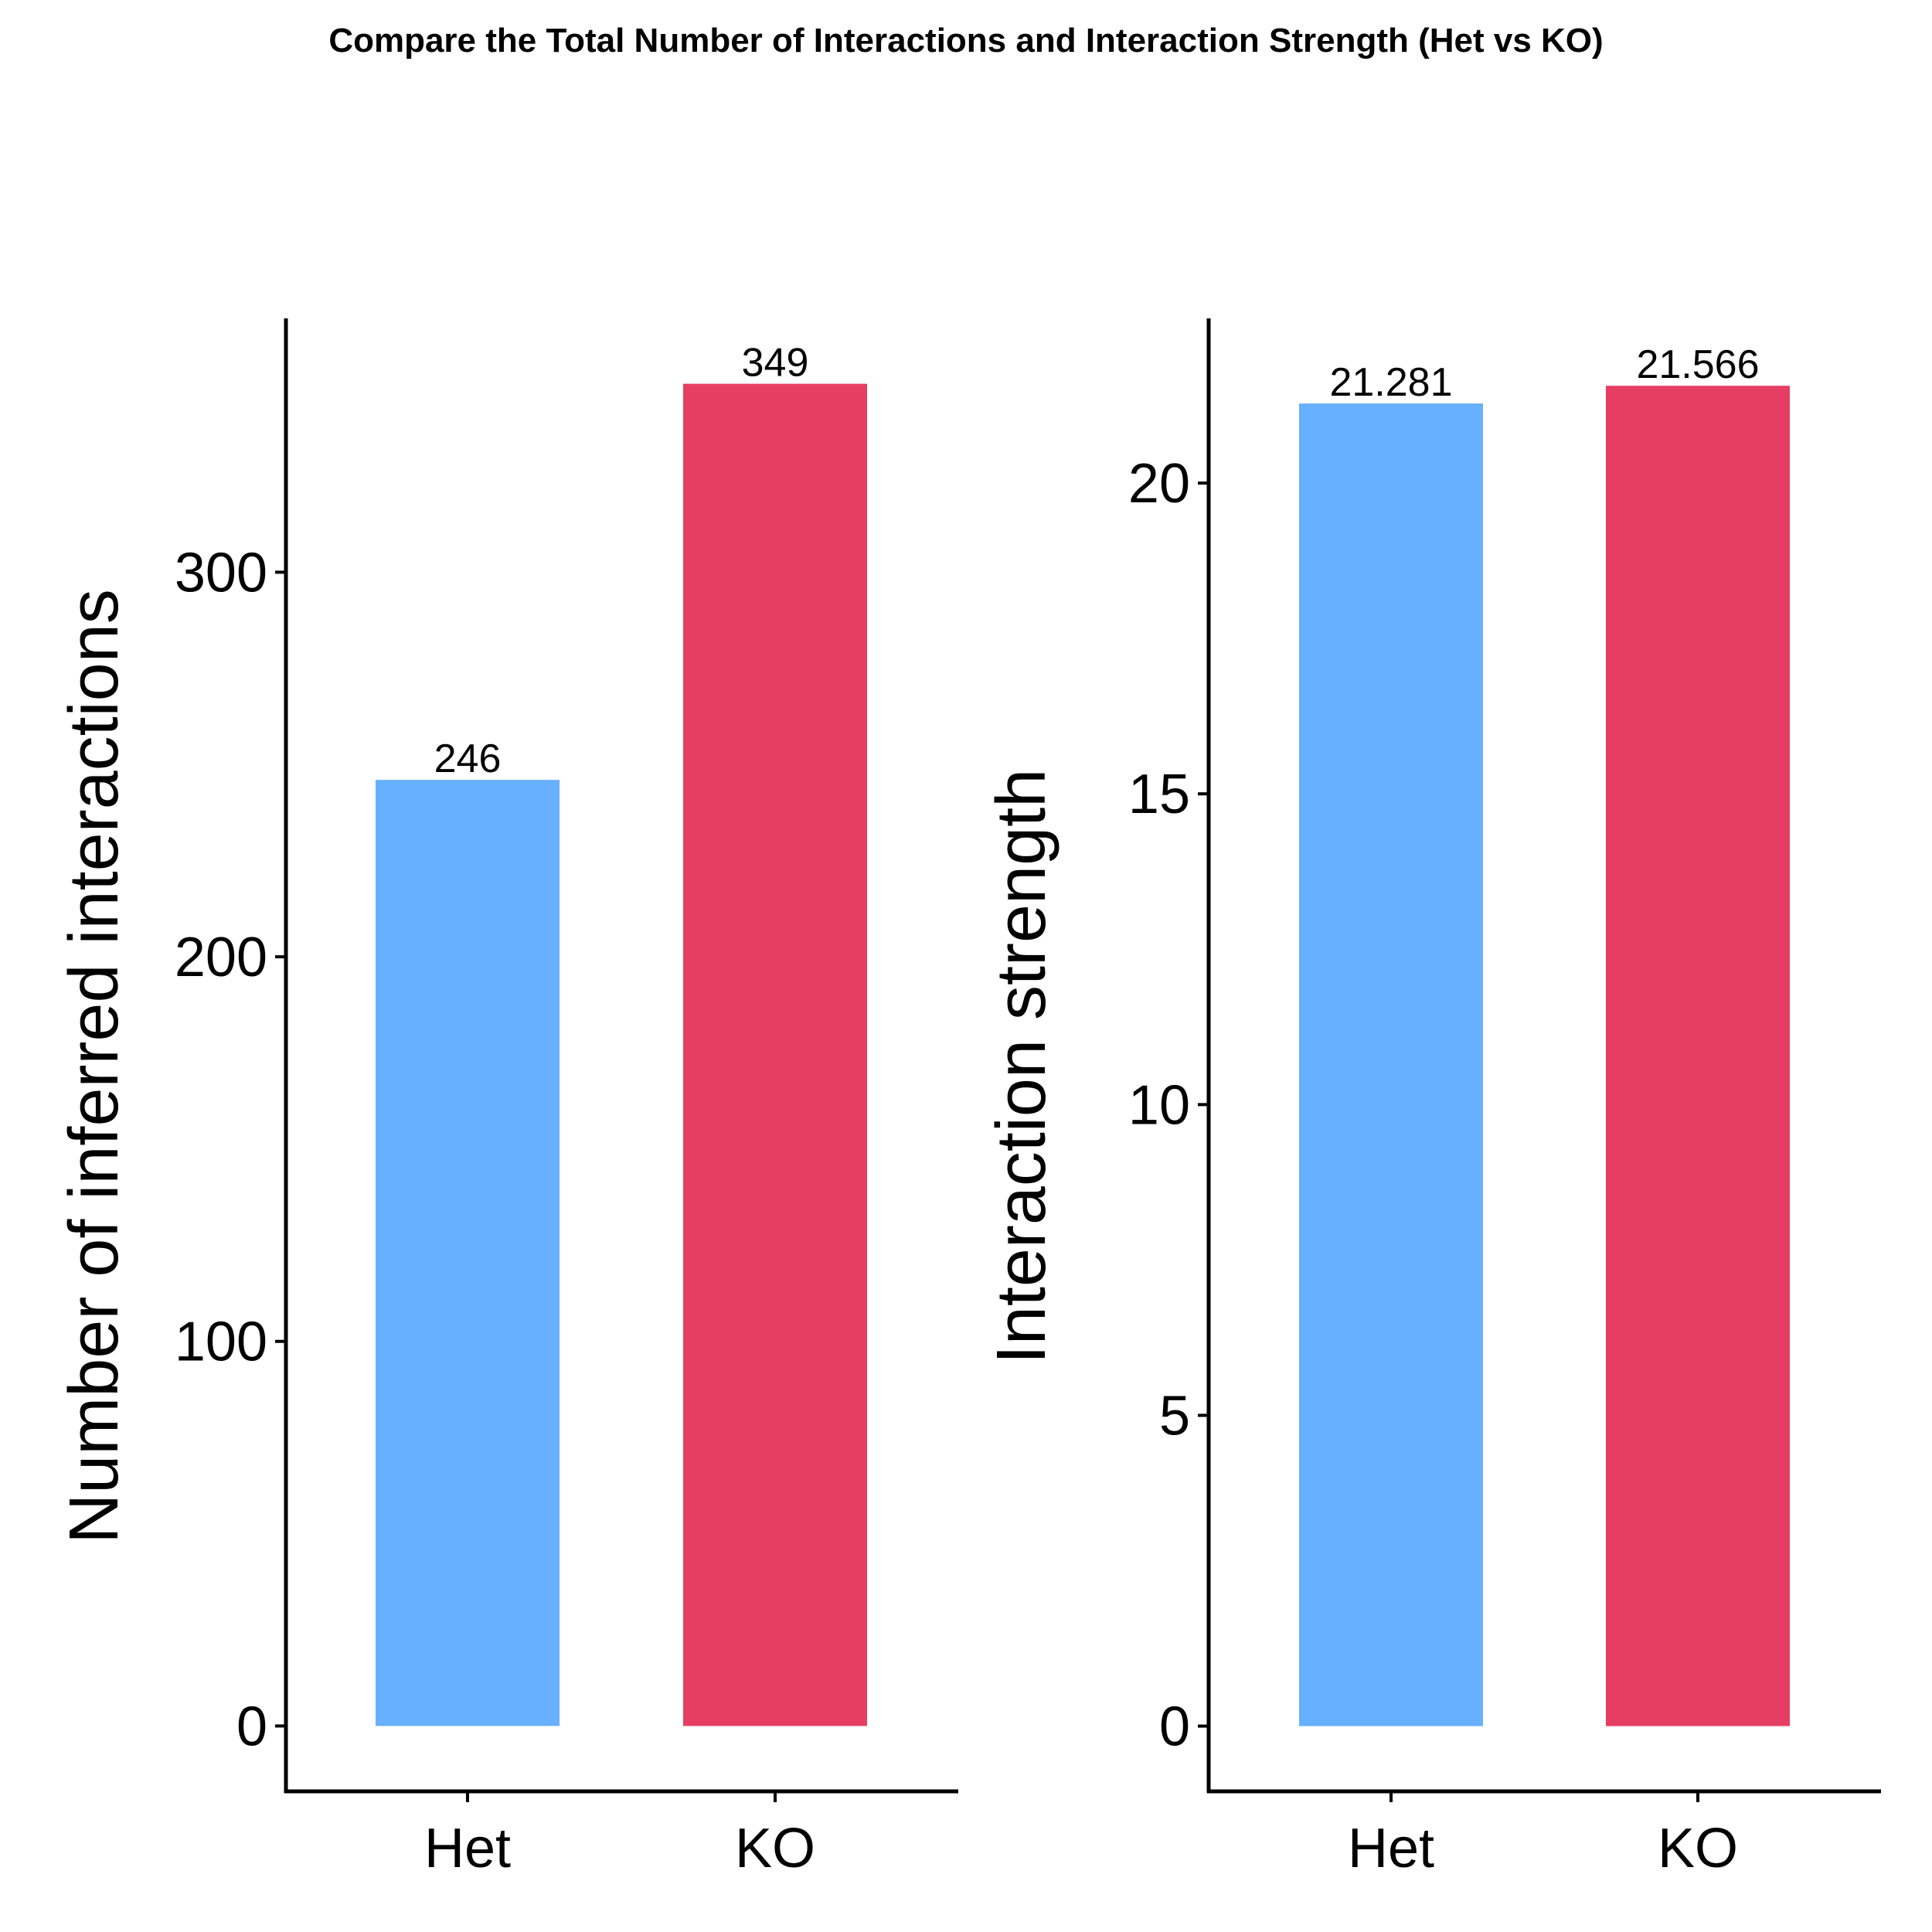  I want to click on y-tick-label: 300, so click(221, 573).